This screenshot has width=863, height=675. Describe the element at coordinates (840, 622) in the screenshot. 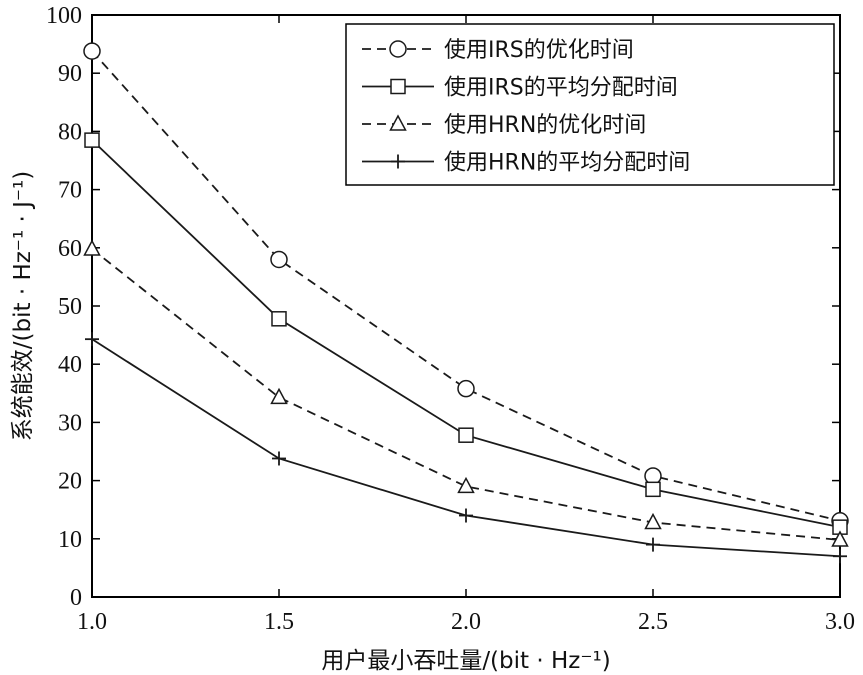

I see `x-tick-label: 3.0` at that location.